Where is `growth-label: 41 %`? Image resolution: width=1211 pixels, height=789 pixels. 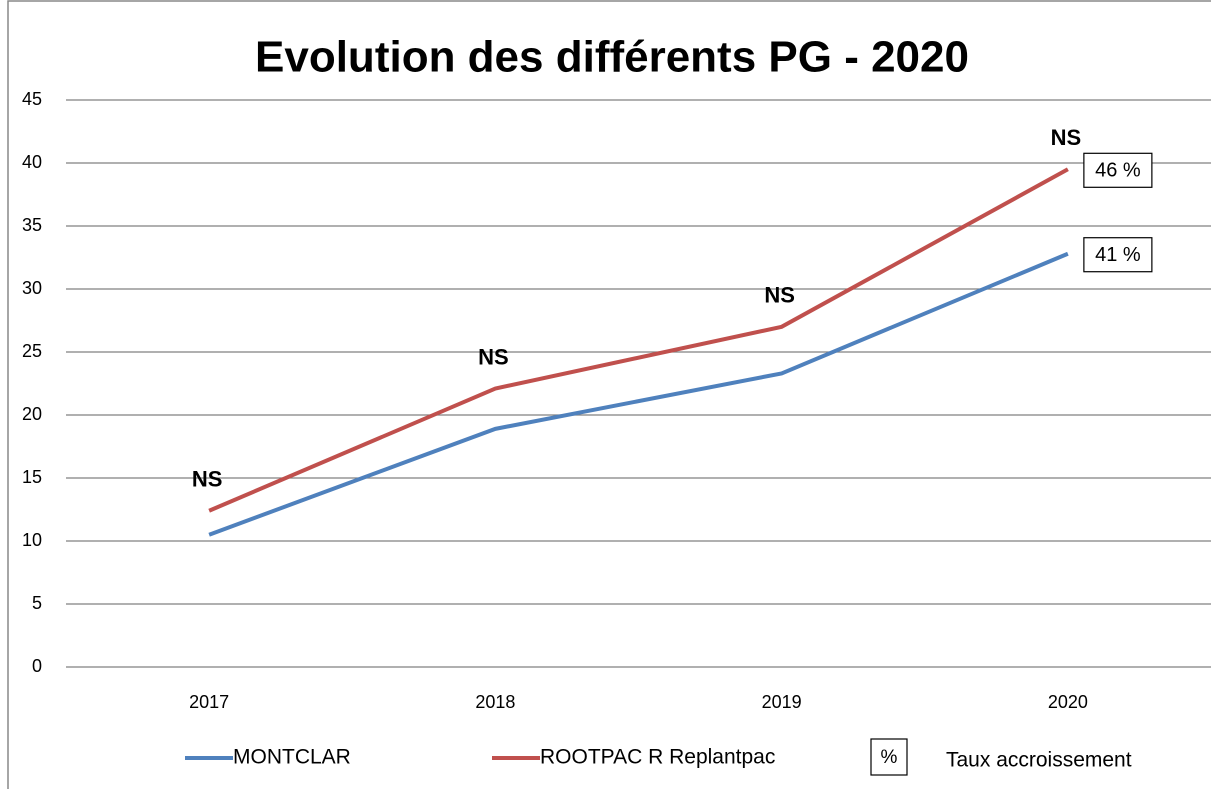
growth-label: 41 % is located at coordinates (1118, 255).